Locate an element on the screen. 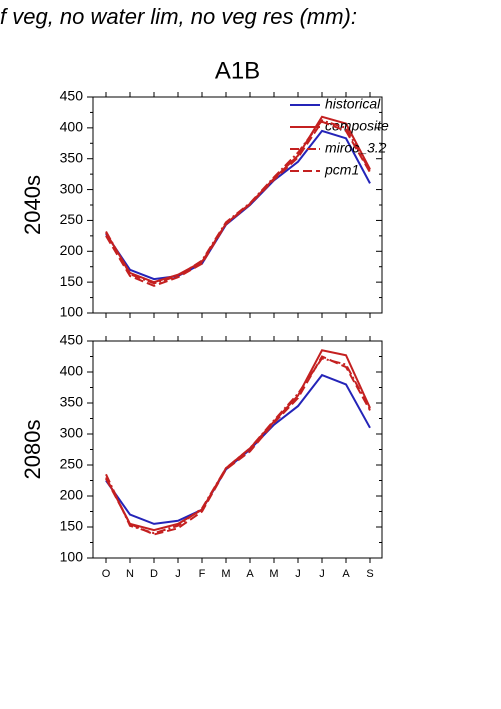 The image size is (501, 709). x-tick-label: F is located at coordinates (202, 574).